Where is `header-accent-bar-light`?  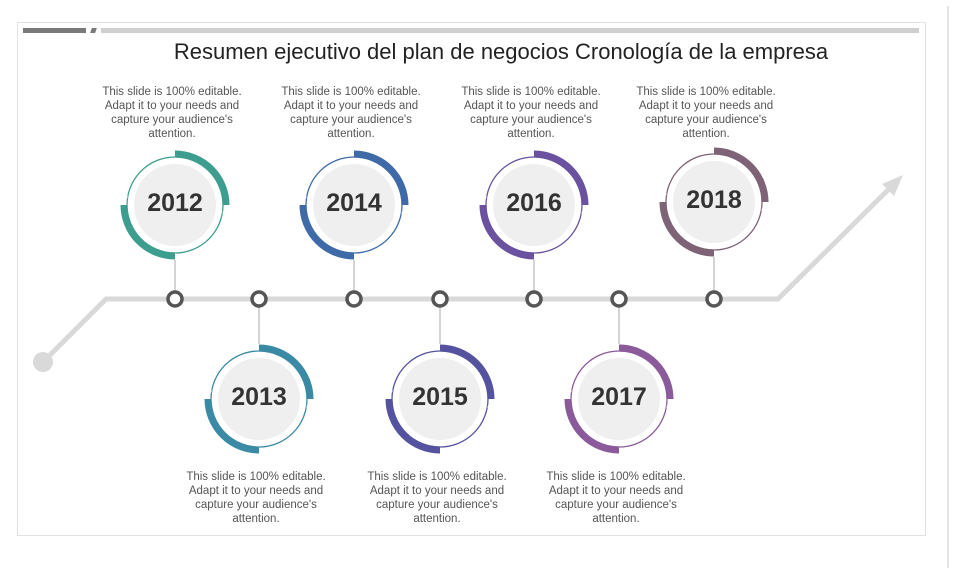 header-accent-bar-light is located at coordinates (510, 30).